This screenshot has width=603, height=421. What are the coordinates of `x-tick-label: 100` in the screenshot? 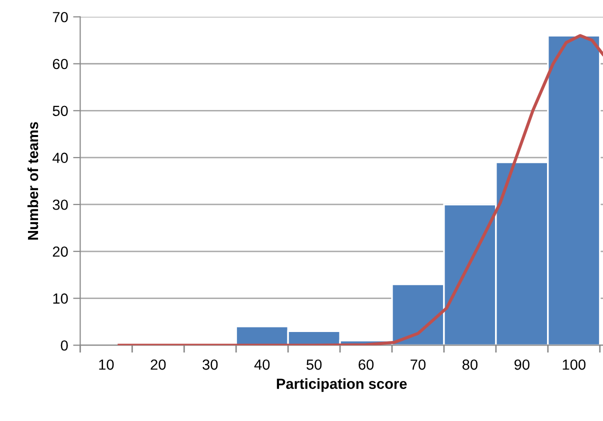 It's located at (574, 364).